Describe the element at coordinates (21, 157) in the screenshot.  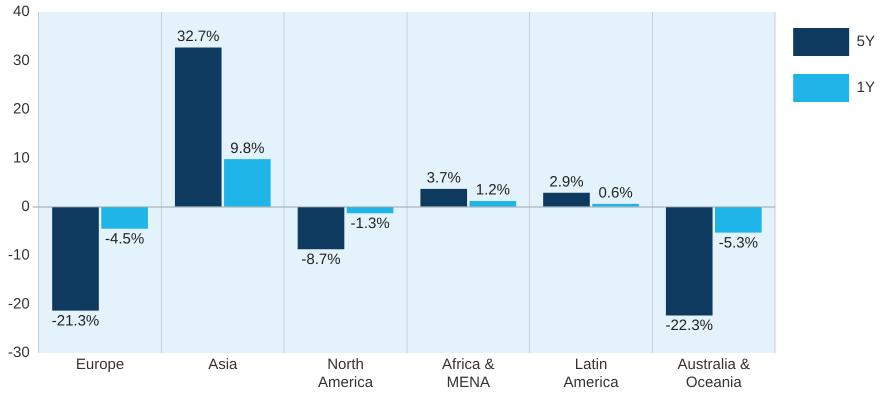
I see `y-tick-label: 10` at that location.